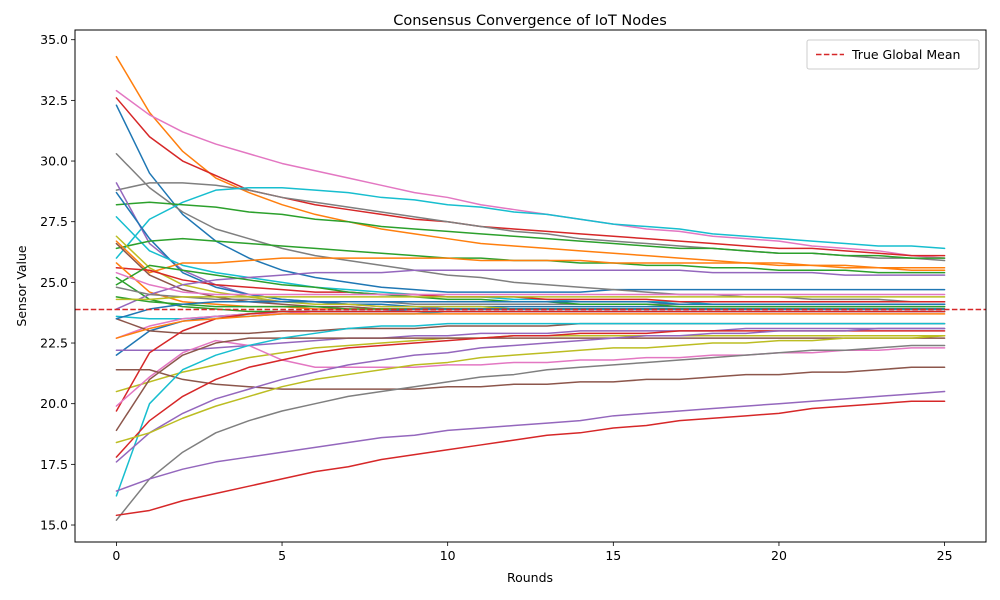 This screenshot has height=600, width=1000. I want to click on y-tick-label: 17.5, so click(54, 464).